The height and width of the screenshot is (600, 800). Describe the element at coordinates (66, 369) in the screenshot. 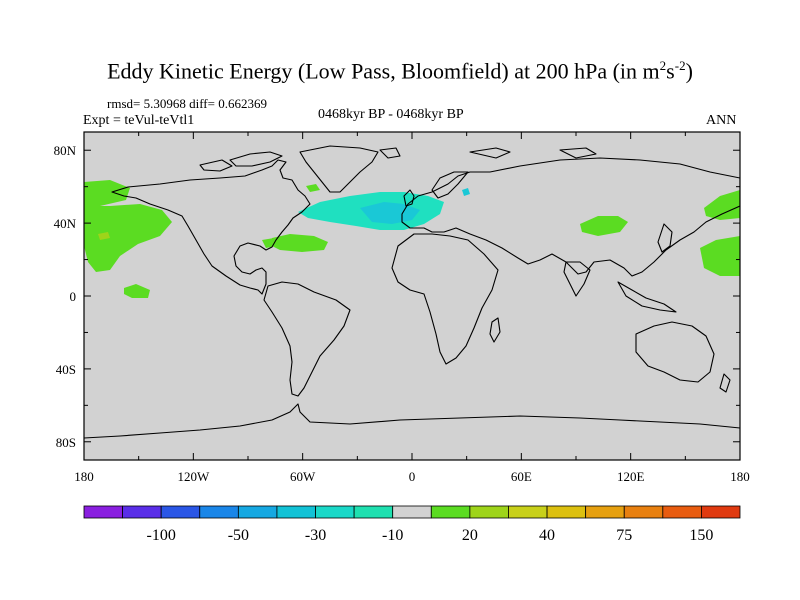

I see `lat-tick-label: 40S` at that location.